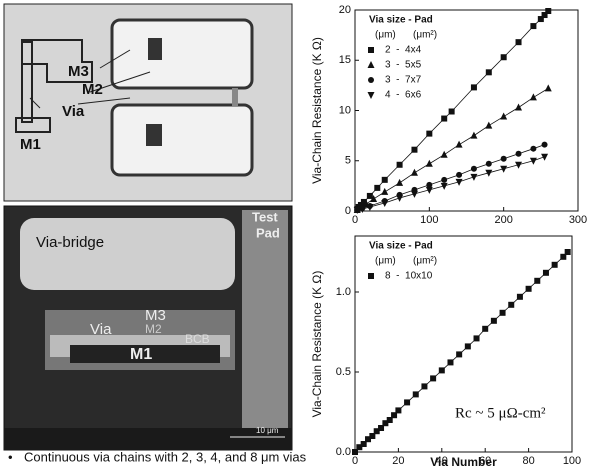 The width and height of the screenshot is (589, 468). I want to click on x-tick-label: 300, so click(578, 220).